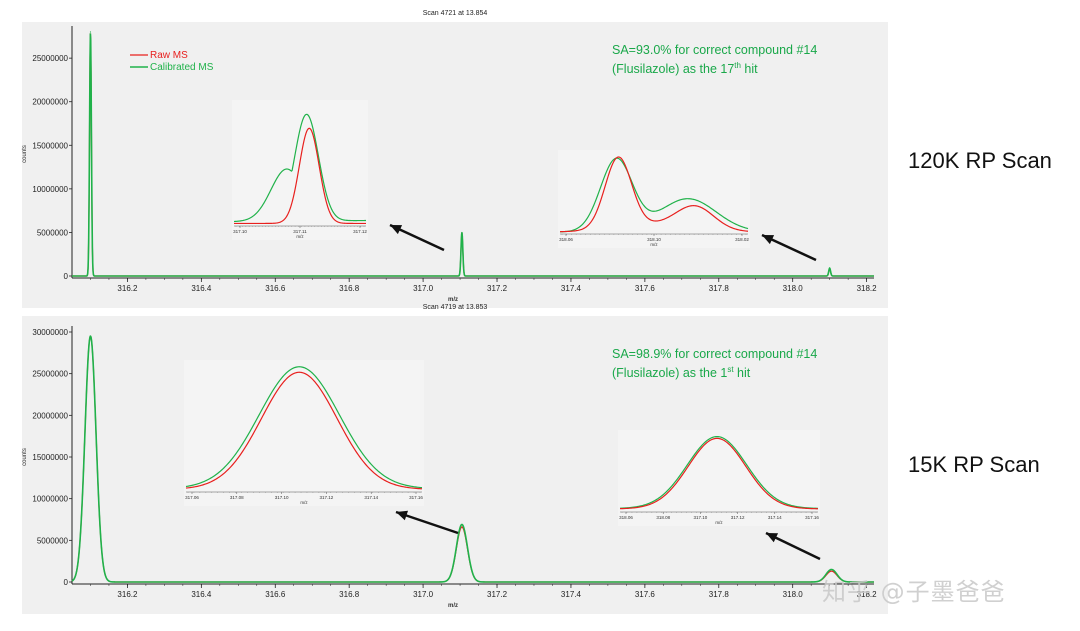  I want to click on bottom-inset-2-xlabel: m/z, so click(719, 522).